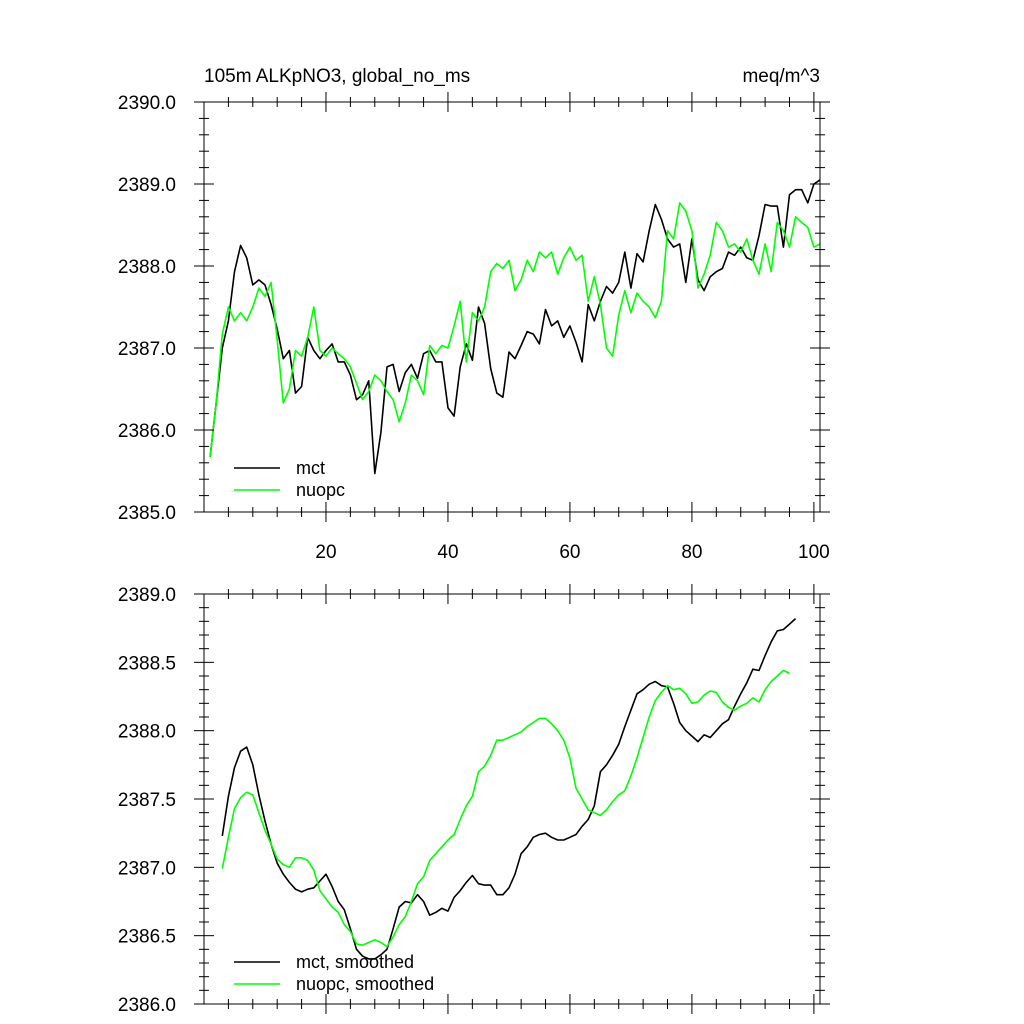 Image resolution: width=1024 pixels, height=1024 pixels. I want to click on x-tick-label: 80, so click(691, 552).